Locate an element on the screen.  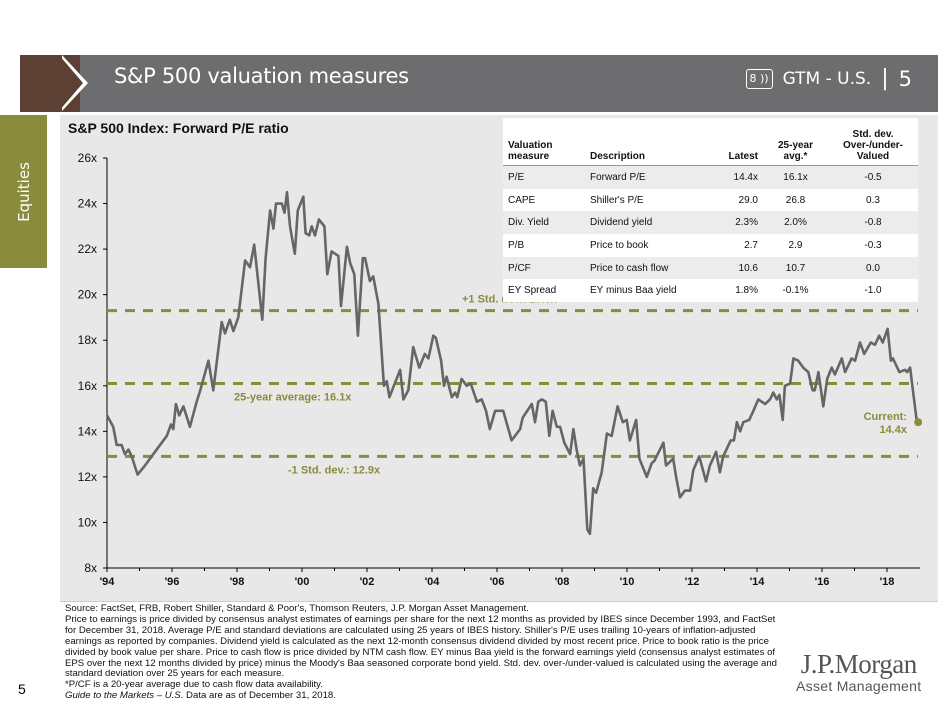
cell-avg: 2.9 is located at coordinates (795, 245).